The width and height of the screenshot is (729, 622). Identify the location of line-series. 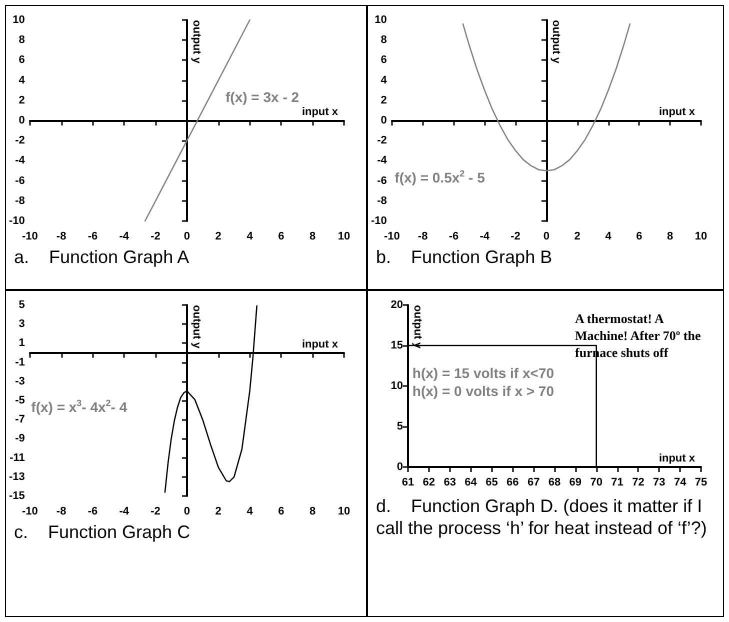
(197, 120).